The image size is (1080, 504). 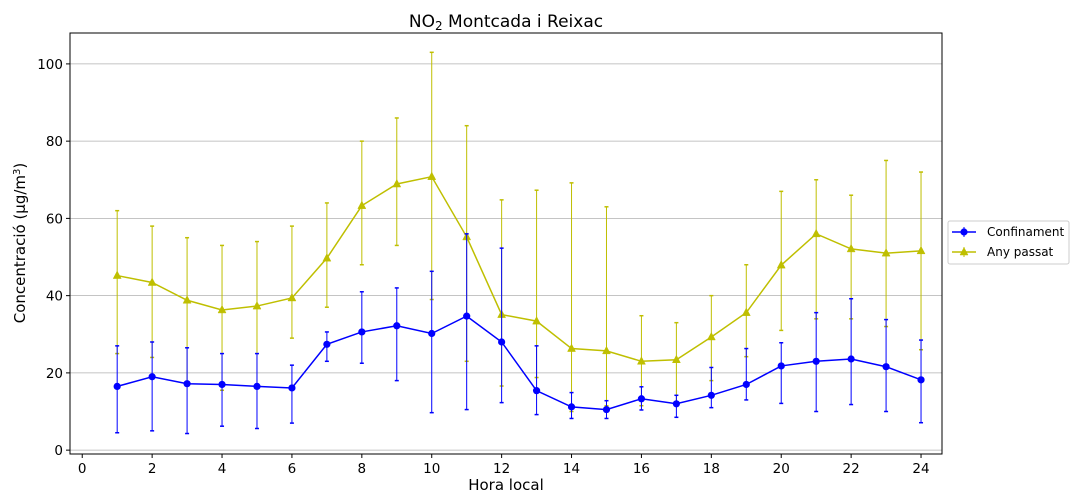 I want to click on series-line, so click(x=519, y=363).